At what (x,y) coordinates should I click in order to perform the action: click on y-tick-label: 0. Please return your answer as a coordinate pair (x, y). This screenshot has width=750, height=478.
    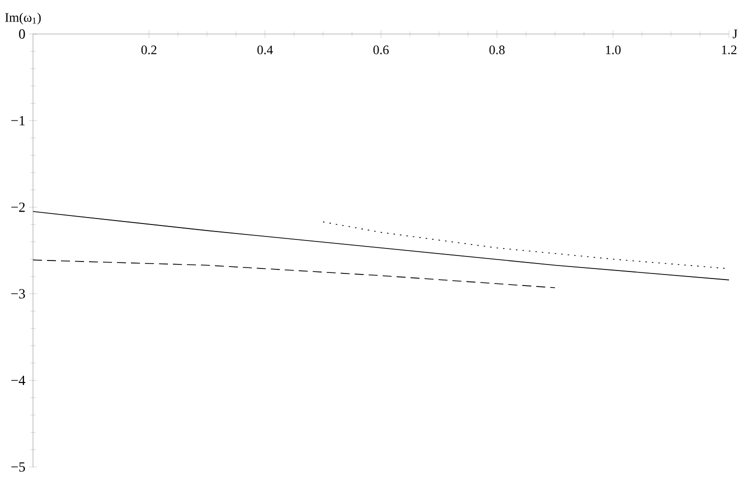
    Looking at the image, I should click on (22, 34).